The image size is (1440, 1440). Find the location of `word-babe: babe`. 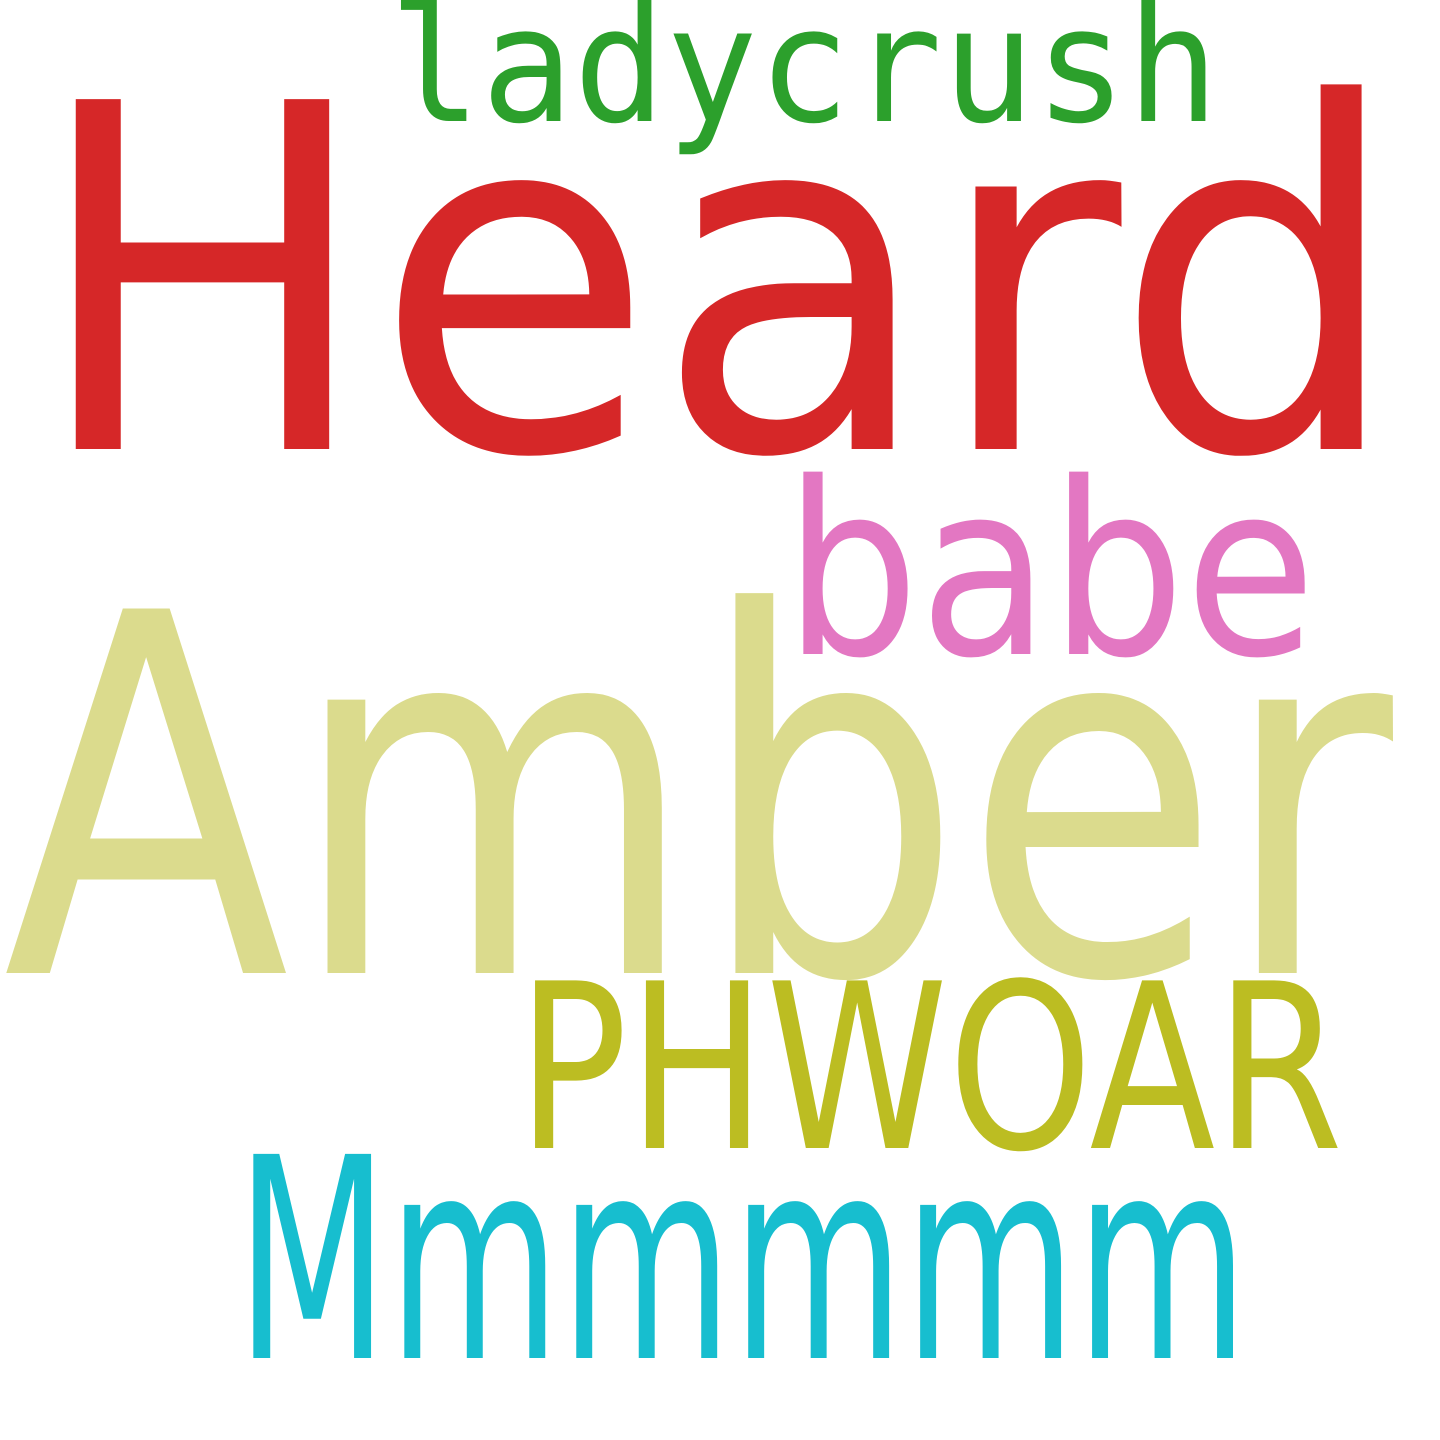

word-babe: babe is located at coordinates (1050, 571).